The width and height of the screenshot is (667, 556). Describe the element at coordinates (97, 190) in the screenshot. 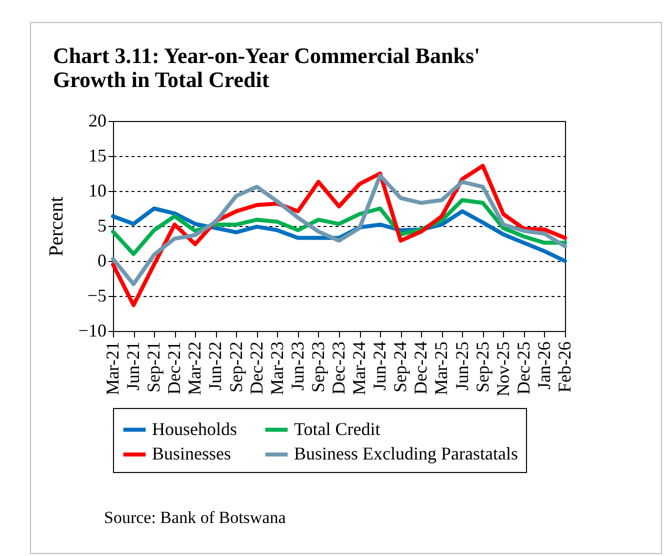

I see `y-tick-label: 10` at that location.